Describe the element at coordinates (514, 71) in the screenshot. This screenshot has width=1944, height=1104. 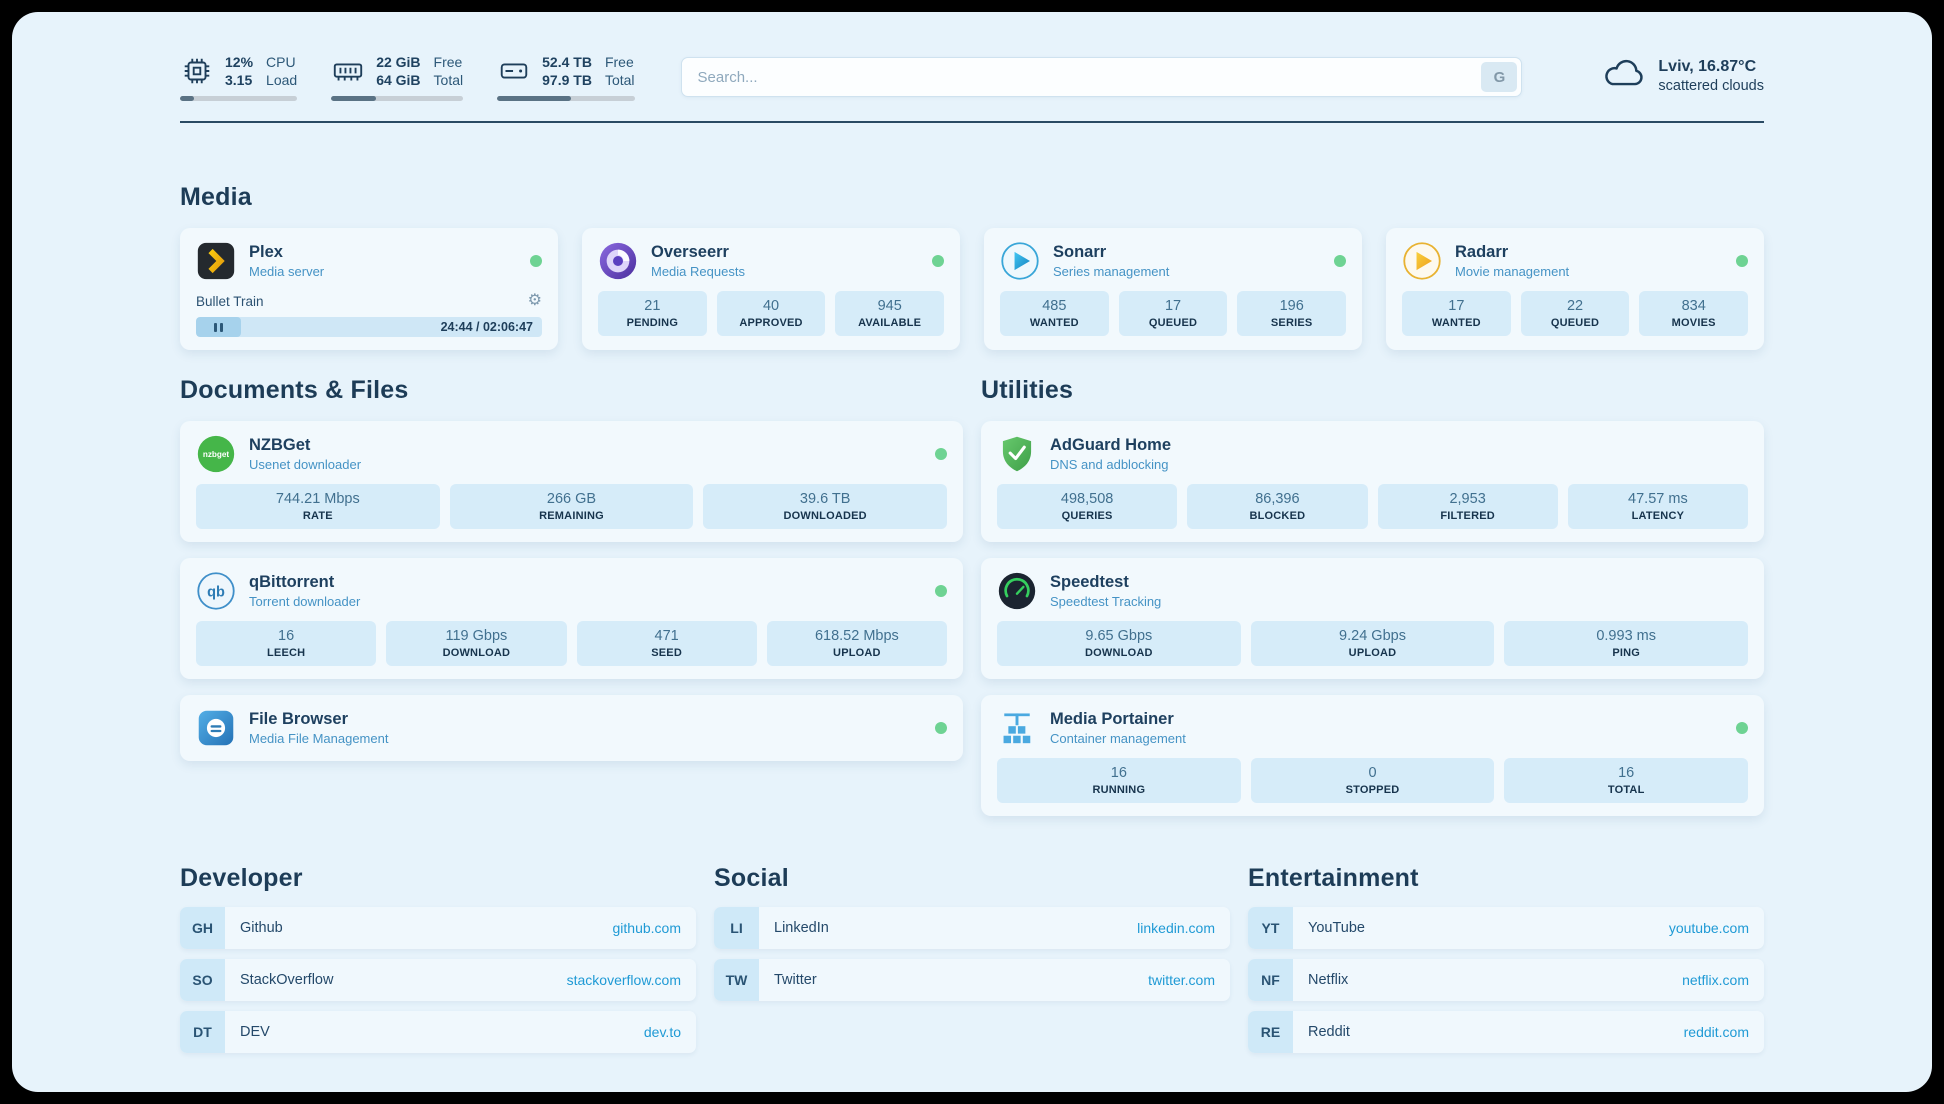
I see `disk-icon` at that location.